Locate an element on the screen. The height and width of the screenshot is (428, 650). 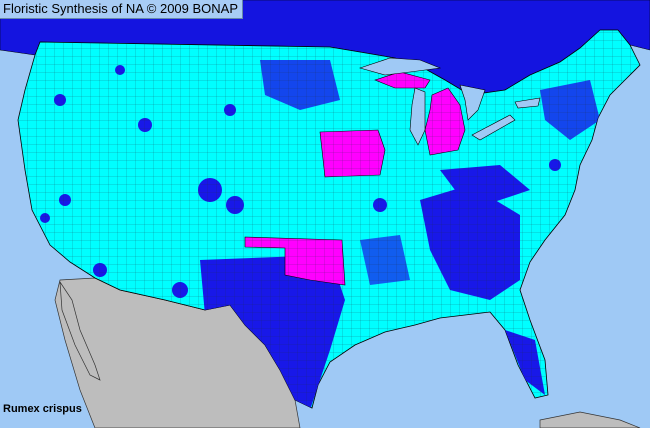
species-label: Rumex crispus is located at coordinates (42, 409).